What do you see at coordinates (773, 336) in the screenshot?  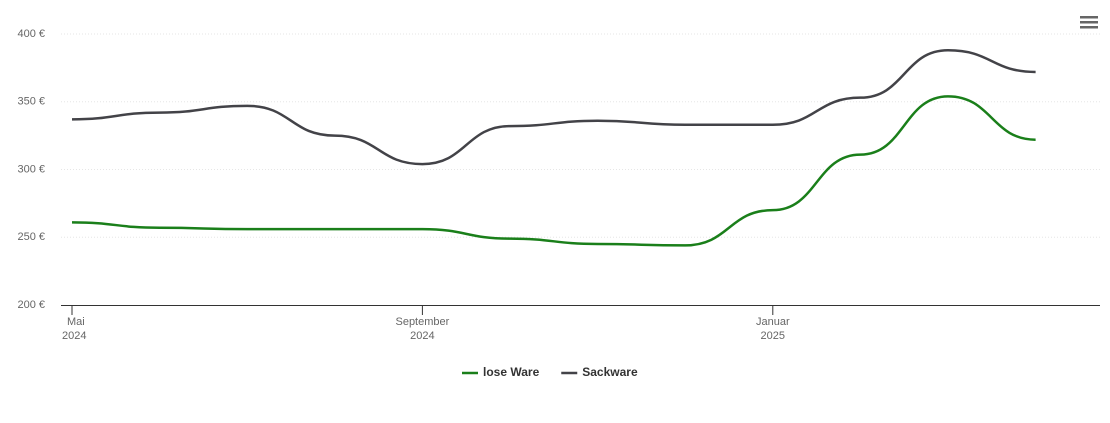 I see `x-tick-label: 2025` at bounding box center [773, 336].